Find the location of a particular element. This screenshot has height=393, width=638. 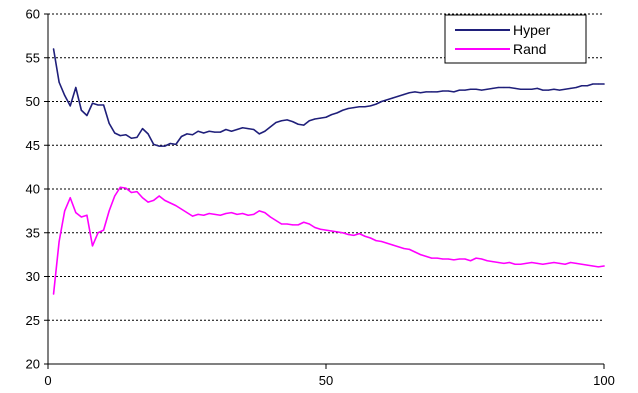

y-tick-label-6: 50 is located at coordinates (33, 101).